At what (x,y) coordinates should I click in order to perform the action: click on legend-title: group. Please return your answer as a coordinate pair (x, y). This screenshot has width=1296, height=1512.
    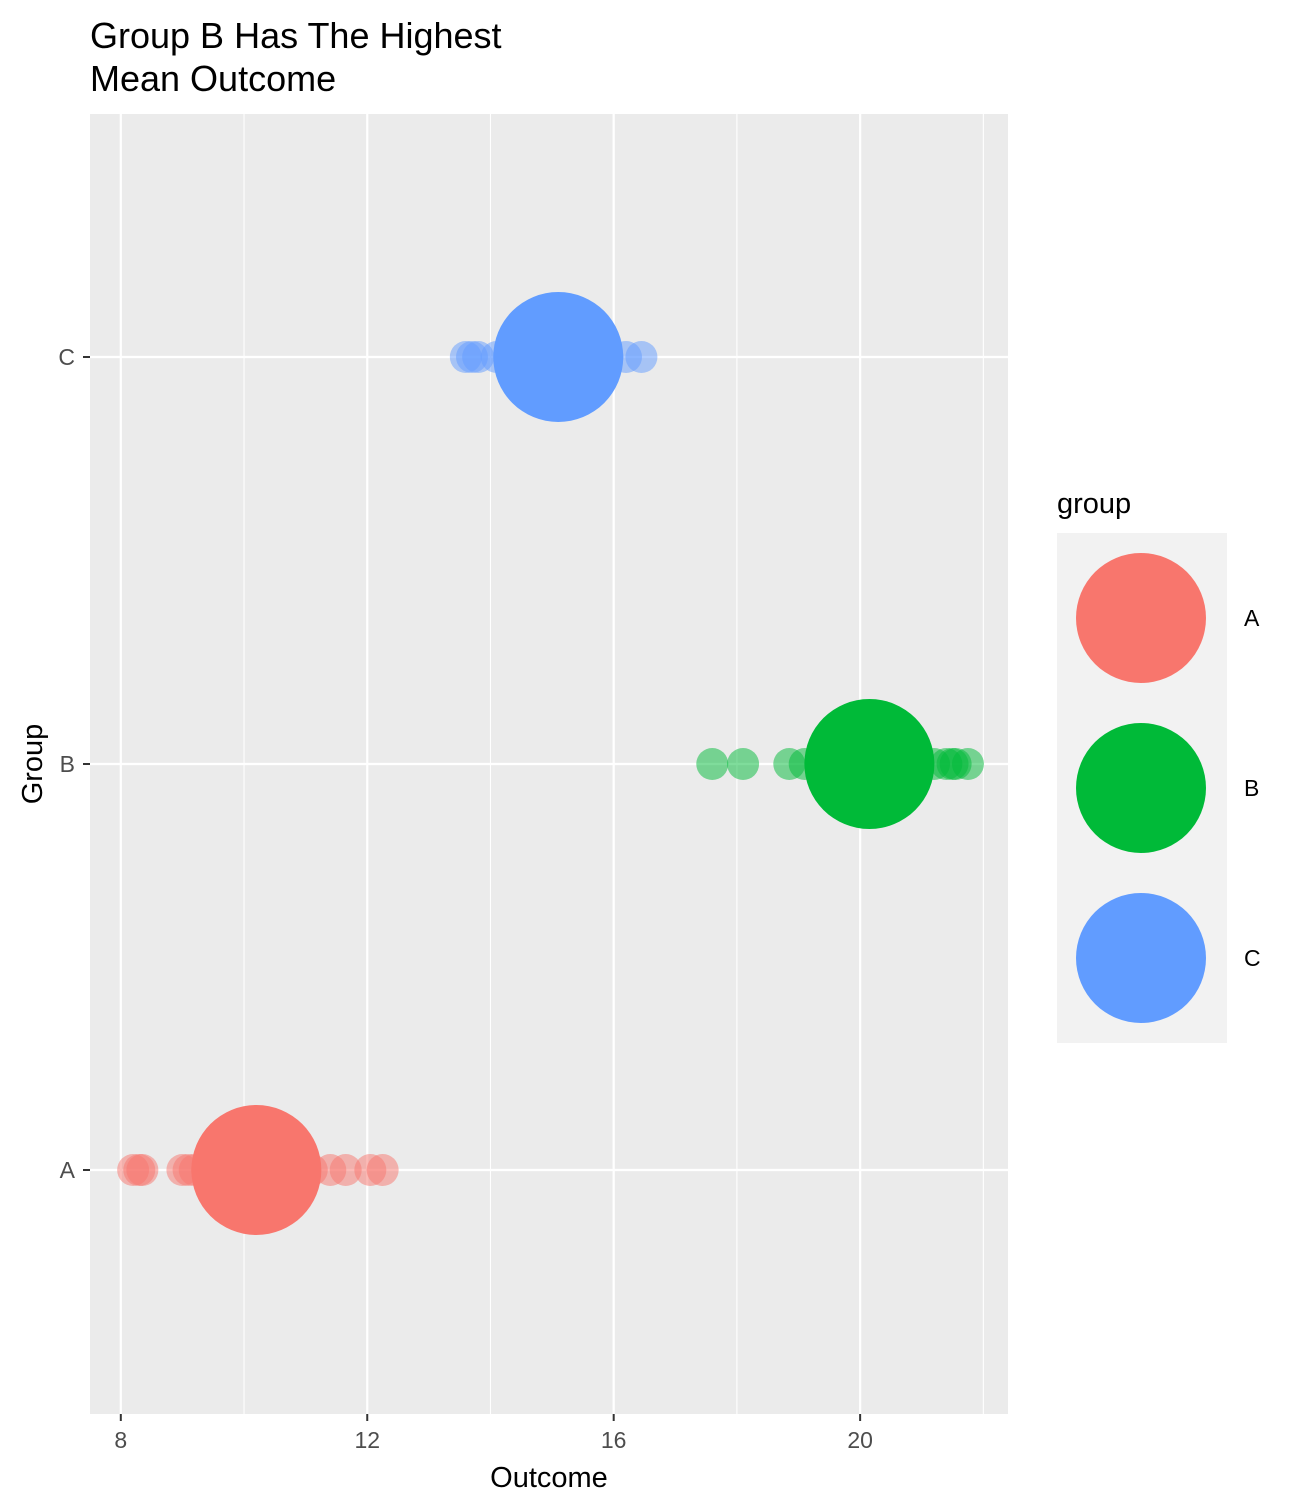
    Looking at the image, I should click on (1094, 504).